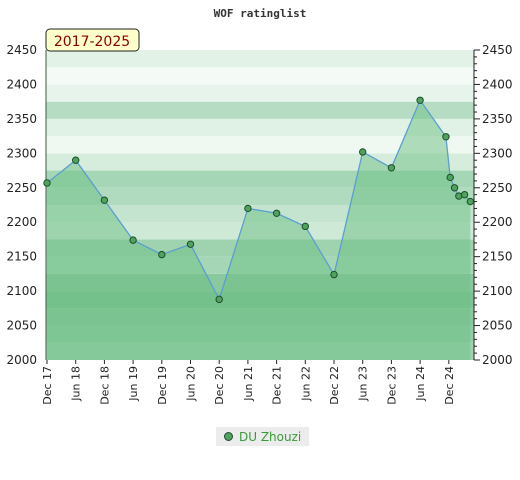 The height and width of the screenshot is (480, 520). Describe the element at coordinates (133, 384) in the screenshot. I see `x-tick-label: Jun 19` at that location.